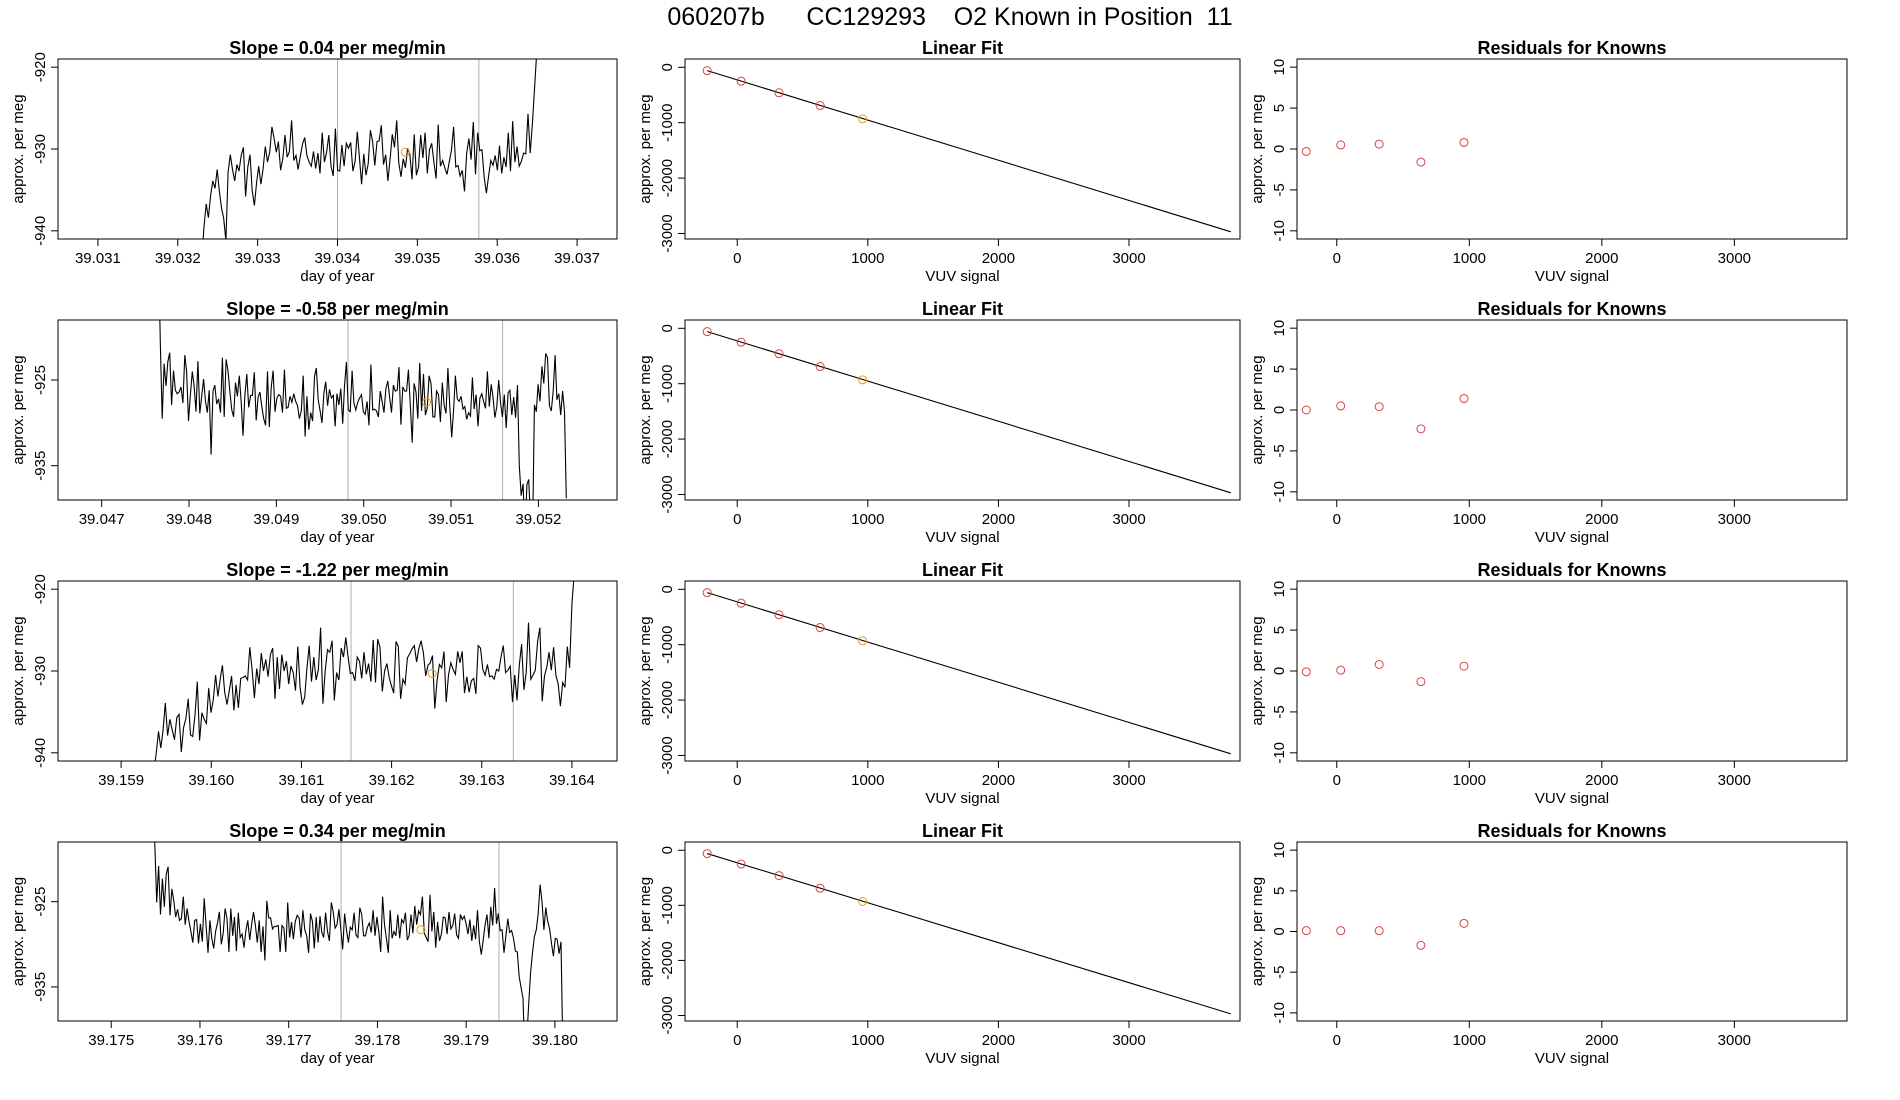  Describe the element at coordinates (572, 780) in the screenshot. I see `x-tick-label: 39.164` at that location.